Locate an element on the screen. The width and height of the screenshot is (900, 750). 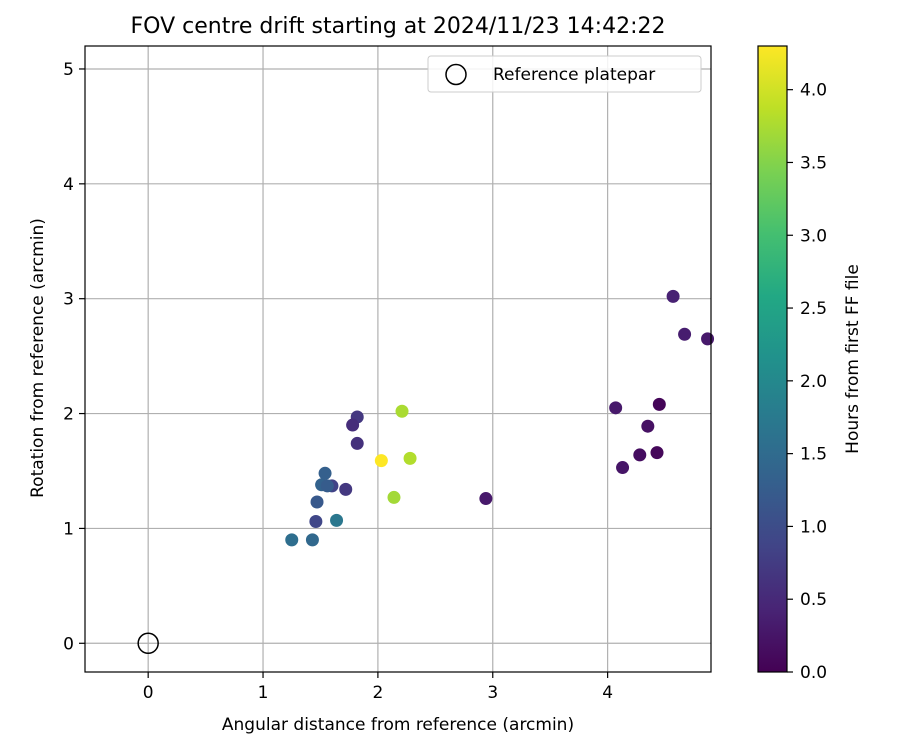
colorbar-label: Hours from first FF file is located at coordinates (853, 359).